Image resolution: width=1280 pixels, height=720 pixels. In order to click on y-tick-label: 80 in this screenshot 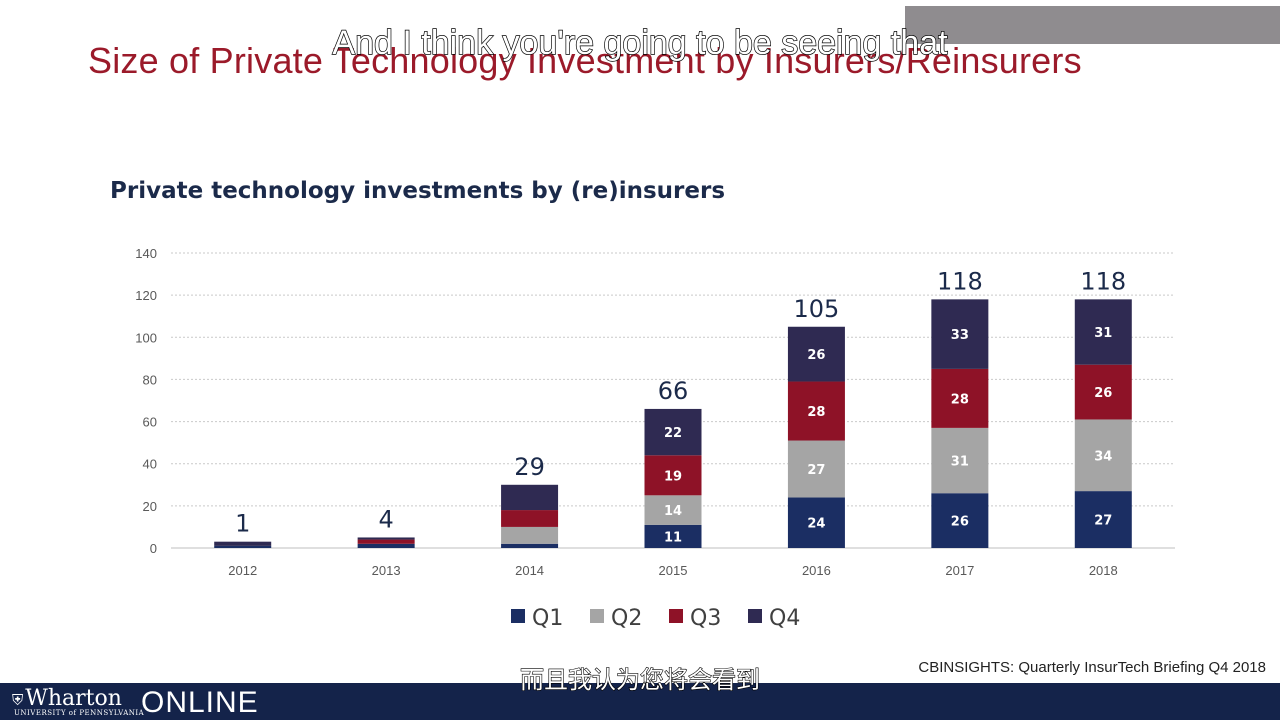, I will do `click(150, 379)`.